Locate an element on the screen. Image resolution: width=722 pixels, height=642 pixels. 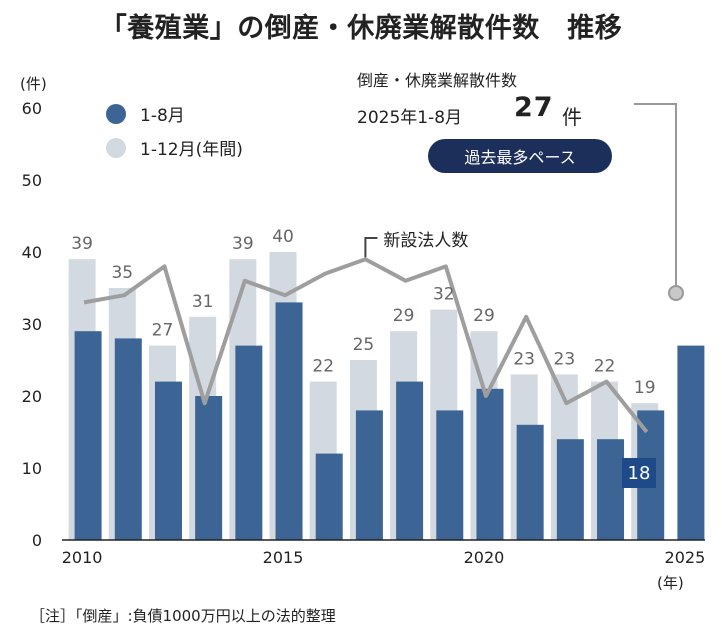
jan-aug-bar-2021 is located at coordinates (530, 482).